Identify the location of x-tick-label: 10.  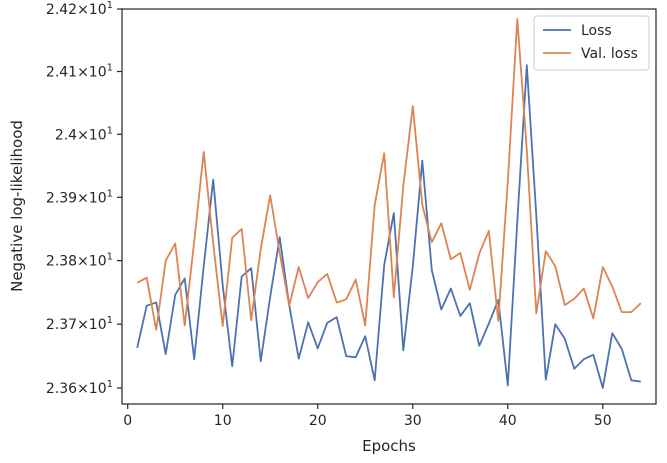
(223, 421).